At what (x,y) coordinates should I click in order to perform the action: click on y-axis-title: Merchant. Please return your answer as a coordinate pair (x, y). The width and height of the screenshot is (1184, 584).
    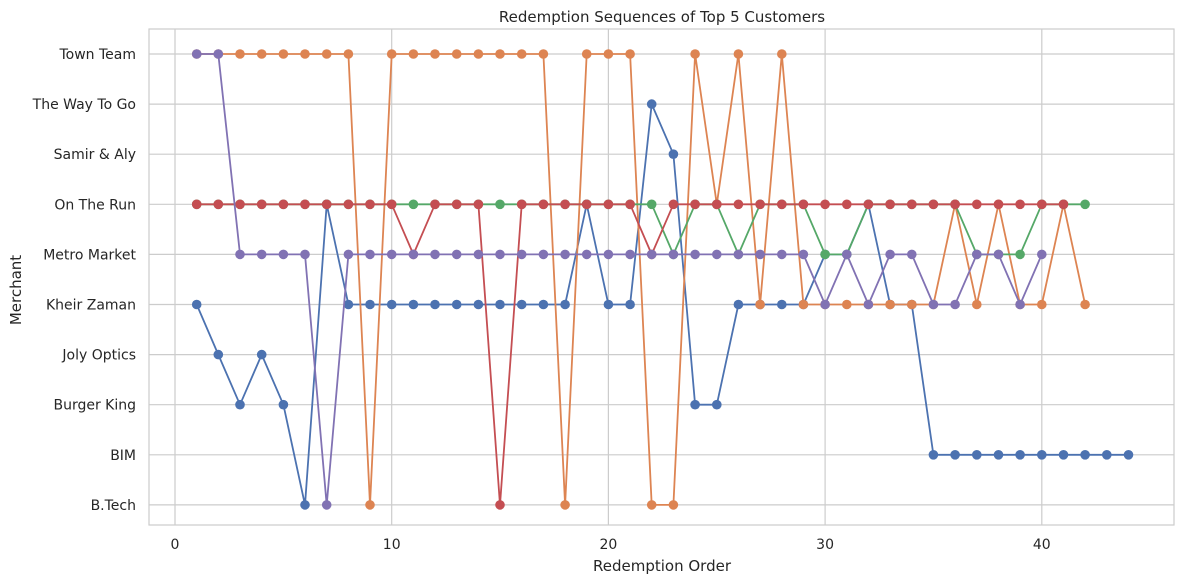
    Looking at the image, I should click on (16, 290).